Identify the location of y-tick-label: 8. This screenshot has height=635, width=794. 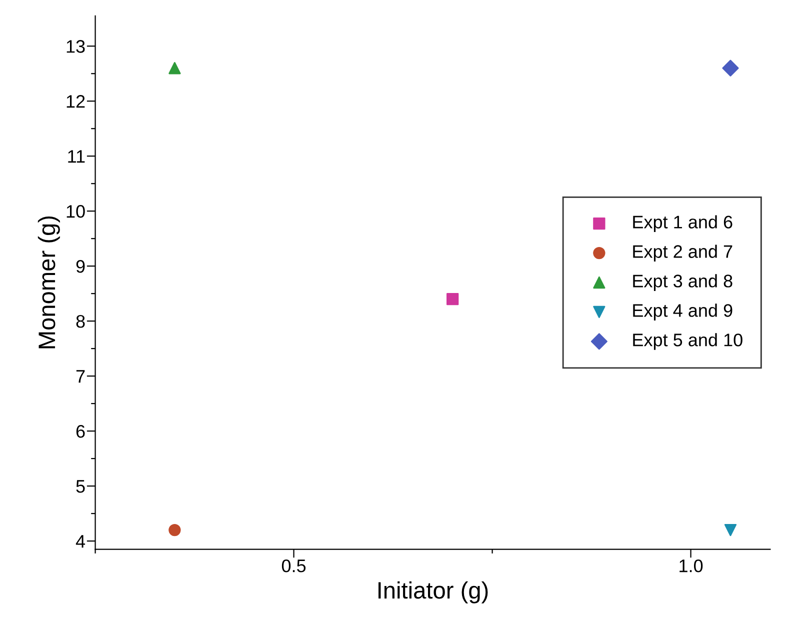
(80, 321).